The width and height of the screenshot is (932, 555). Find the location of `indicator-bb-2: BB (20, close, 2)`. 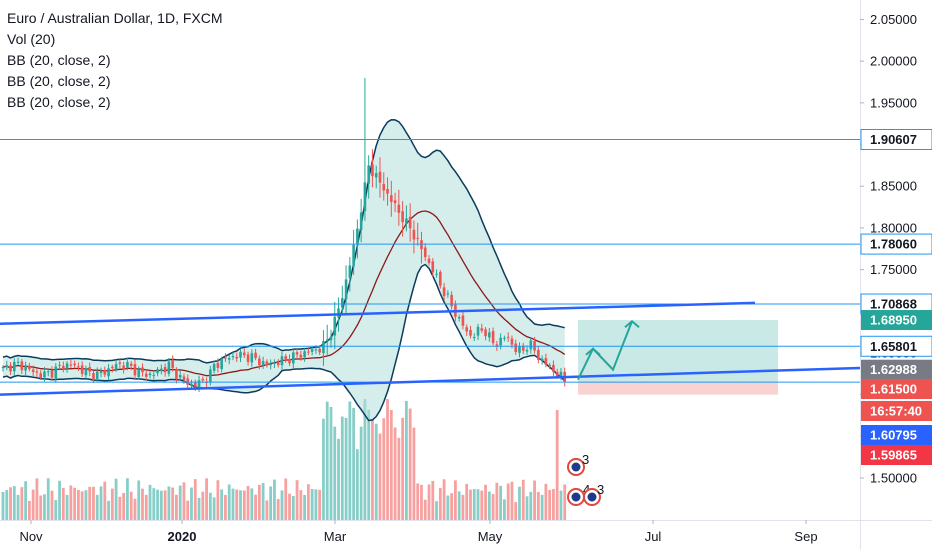

indicator-bb-2: BB (20, close, 2) is located at coordinates (59, 81).